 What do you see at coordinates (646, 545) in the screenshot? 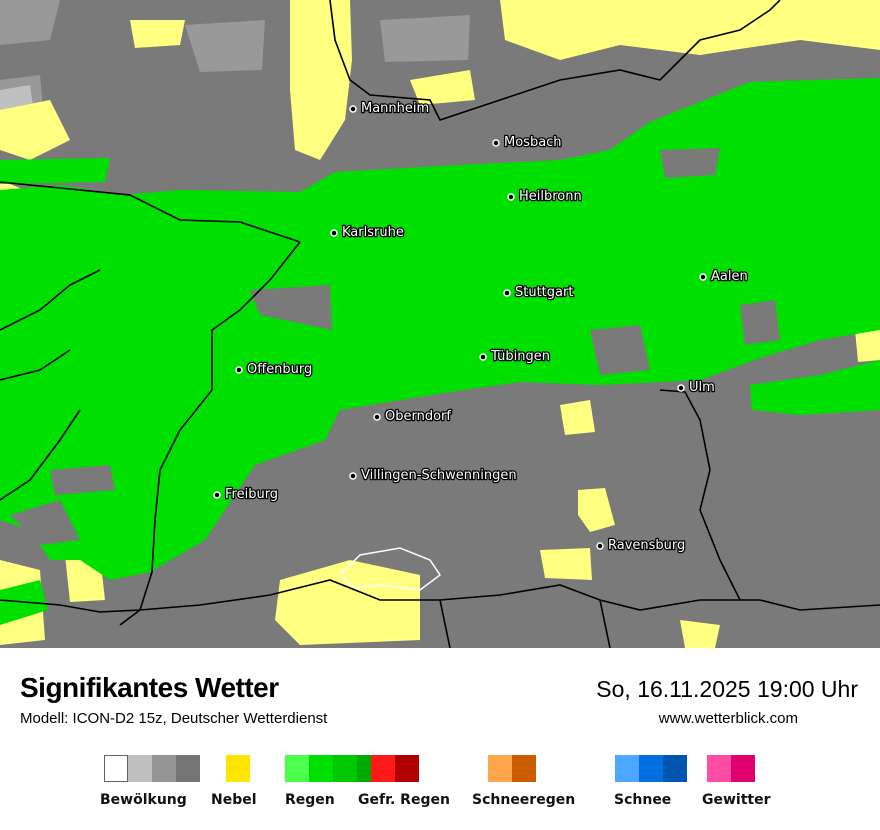
I see `city-label: Ravensburg` at bounding box center [646, 545].